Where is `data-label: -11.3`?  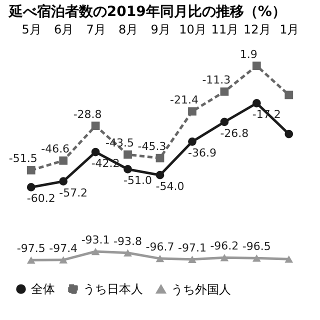
data-label: -11.3 is located at coordinates (216, 80).